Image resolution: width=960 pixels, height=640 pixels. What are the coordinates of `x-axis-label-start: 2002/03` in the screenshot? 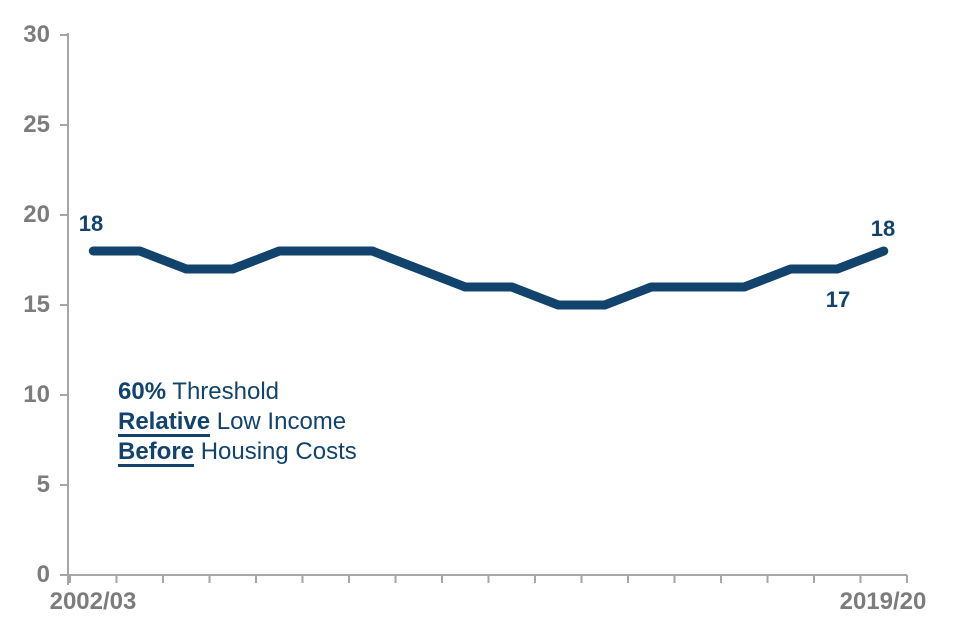 It's located at (93, 601).